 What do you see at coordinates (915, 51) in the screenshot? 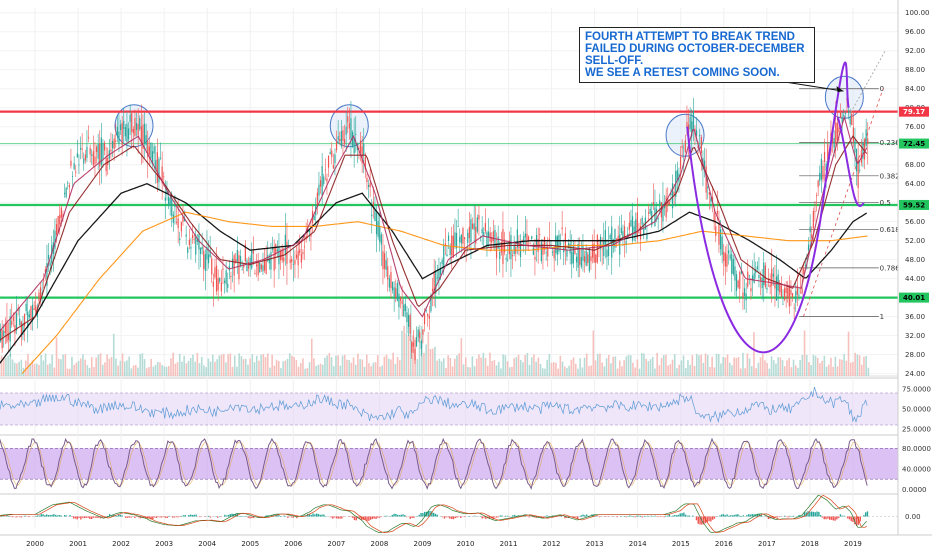
I see `price-tick-label: 92.00` at bounding box center [915, 51].